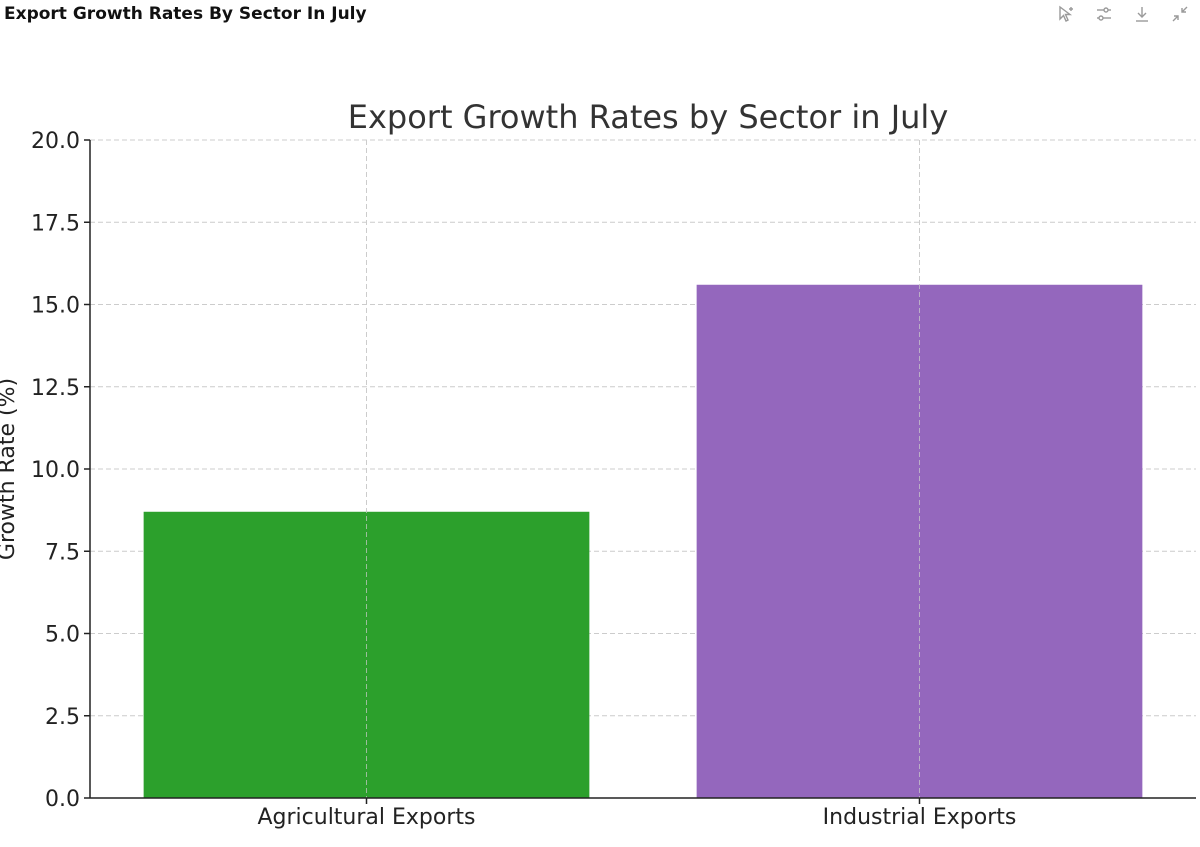  Describe the element at coordinates (55, 141) in the screenshot. I see `y-tick-label: 20.0` at that location.